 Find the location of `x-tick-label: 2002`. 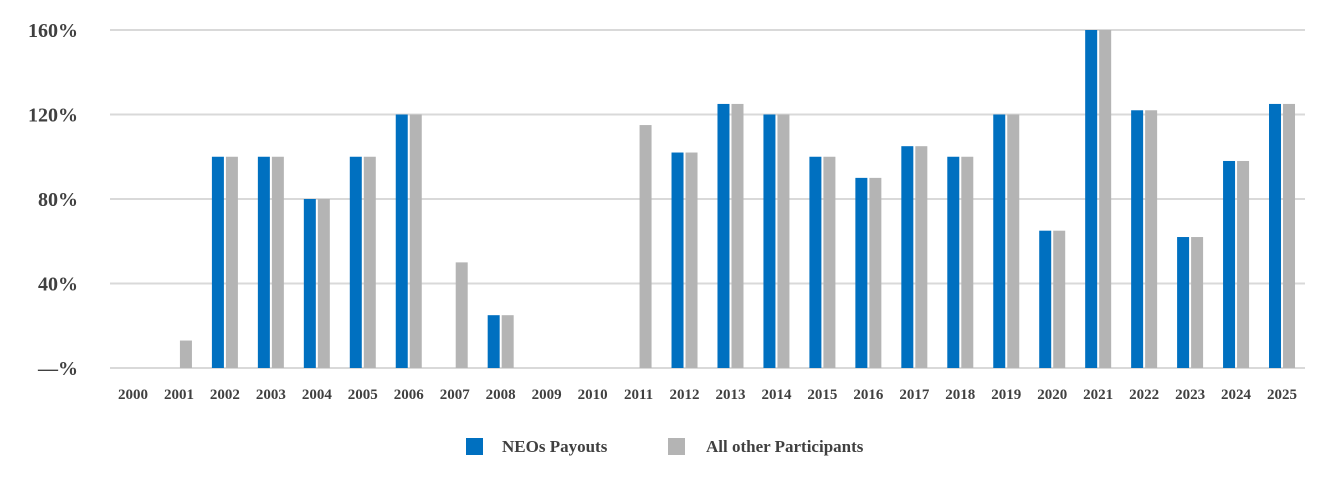

x-tick-label: 2002 is located at coordinates (225, 395).